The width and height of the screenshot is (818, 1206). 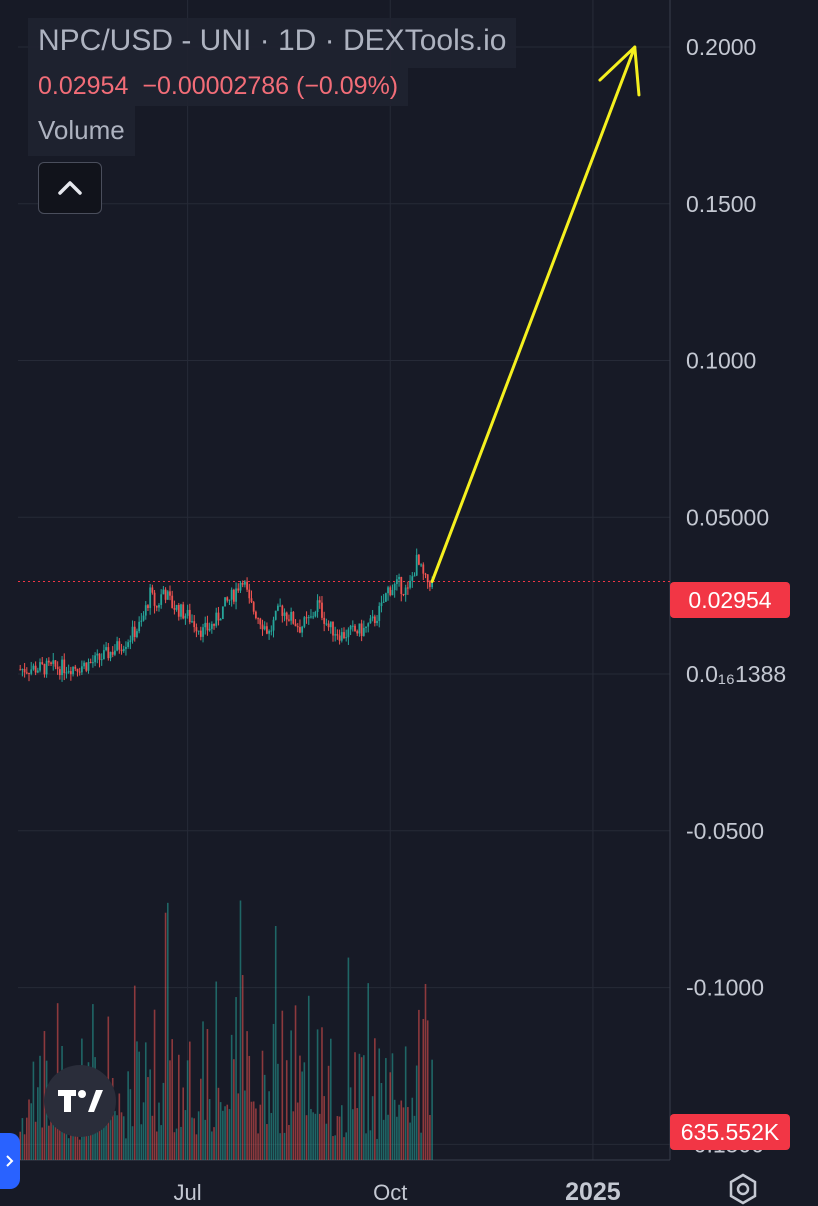 I want to click on projection-arrow, so click(x=535, y=314).